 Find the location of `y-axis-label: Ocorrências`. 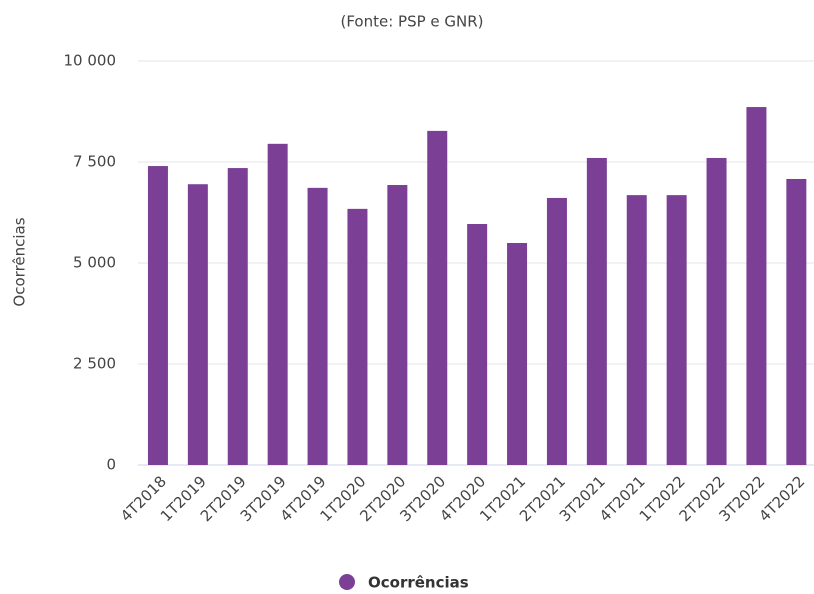

y-axis-label: Ocorrências is located at coordinates (20, 261).